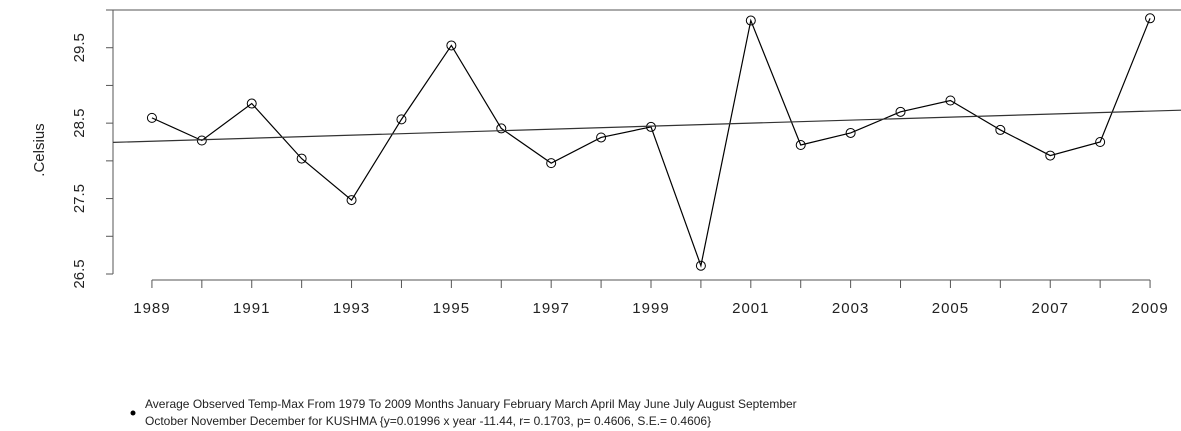 Image resolution: width=1181 pixels, height=431 pixels. What do you see at coordinates (650, 308) in the screenshot?
I see `x-tick-label: 1999` at bounding box center [650, 308].